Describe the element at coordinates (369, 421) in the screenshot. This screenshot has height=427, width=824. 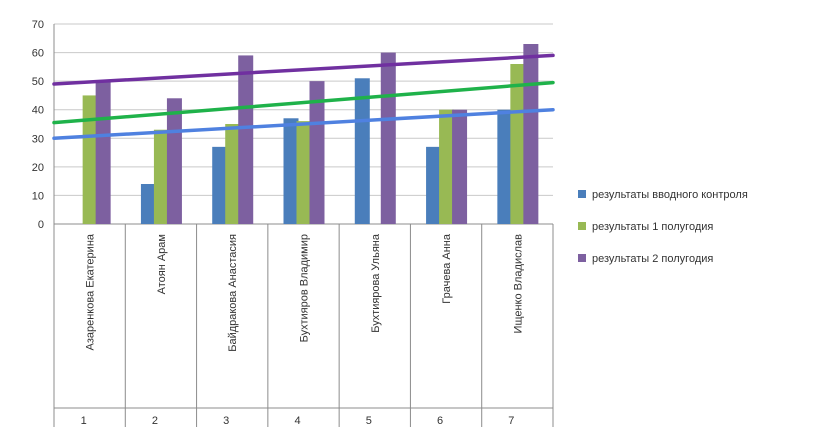
I see `category-number: 5` at that location.